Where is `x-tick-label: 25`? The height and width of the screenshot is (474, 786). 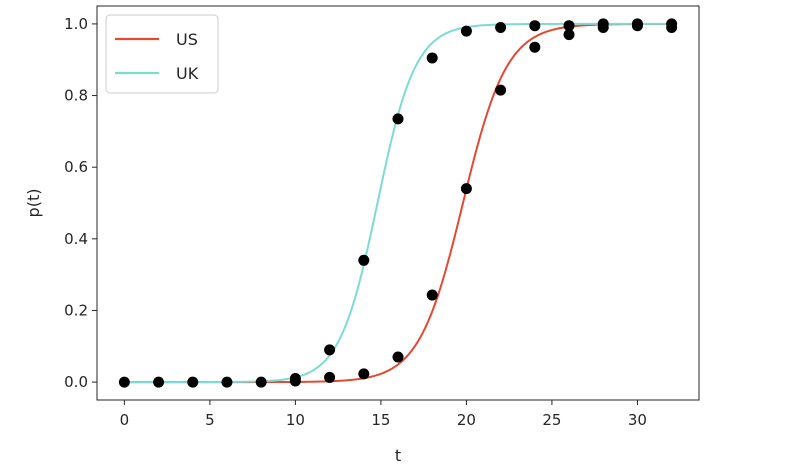 x-tick-label: 25 is located at coordinates (551, 420).